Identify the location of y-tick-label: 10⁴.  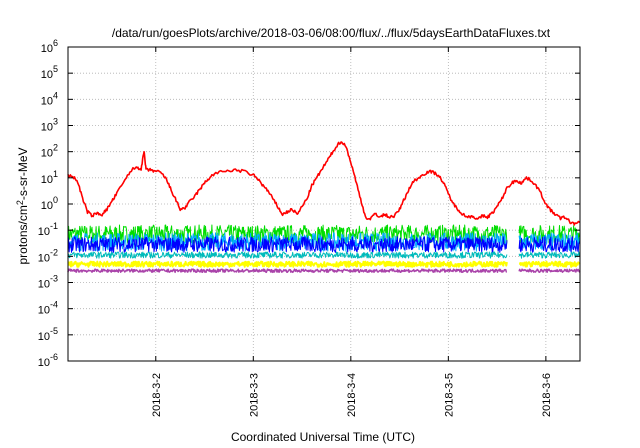
(49, 98).